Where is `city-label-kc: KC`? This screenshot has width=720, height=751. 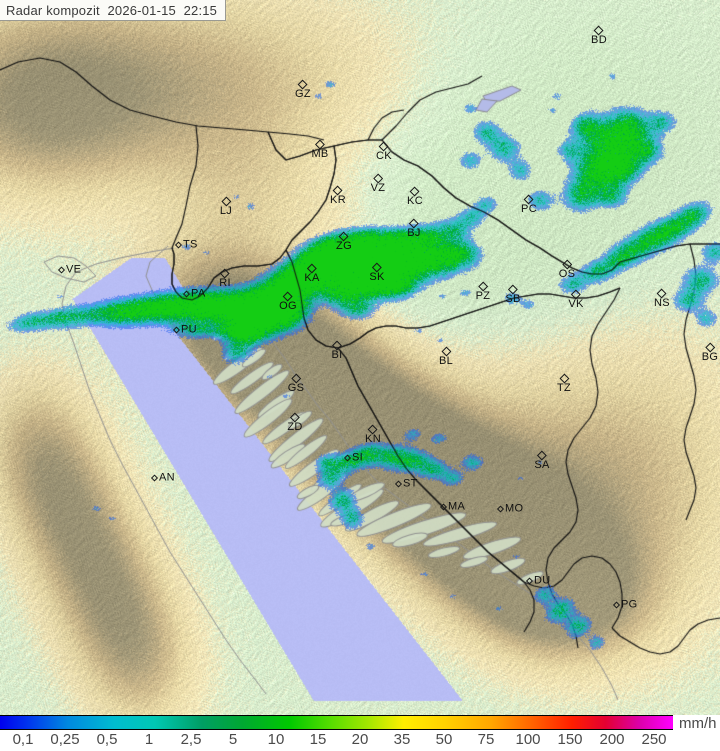
city-label-kc: KC is located at coordinates (415, 196).